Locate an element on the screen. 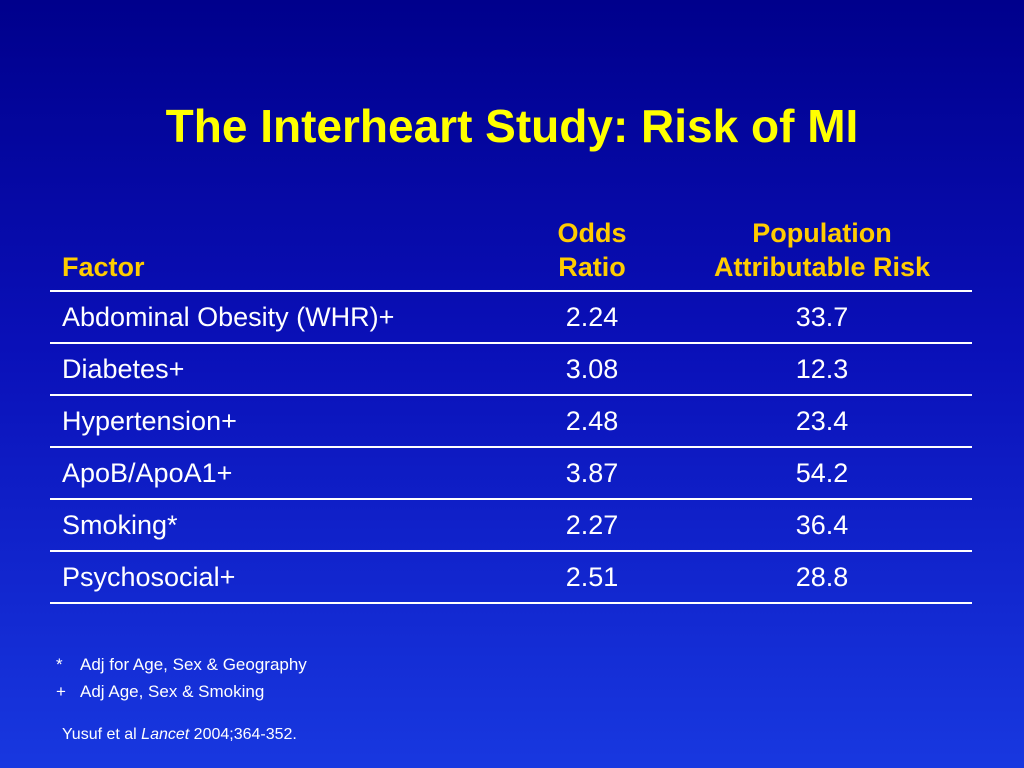  cell-factor: Hypertension+ is located at coordinates (149, 421).